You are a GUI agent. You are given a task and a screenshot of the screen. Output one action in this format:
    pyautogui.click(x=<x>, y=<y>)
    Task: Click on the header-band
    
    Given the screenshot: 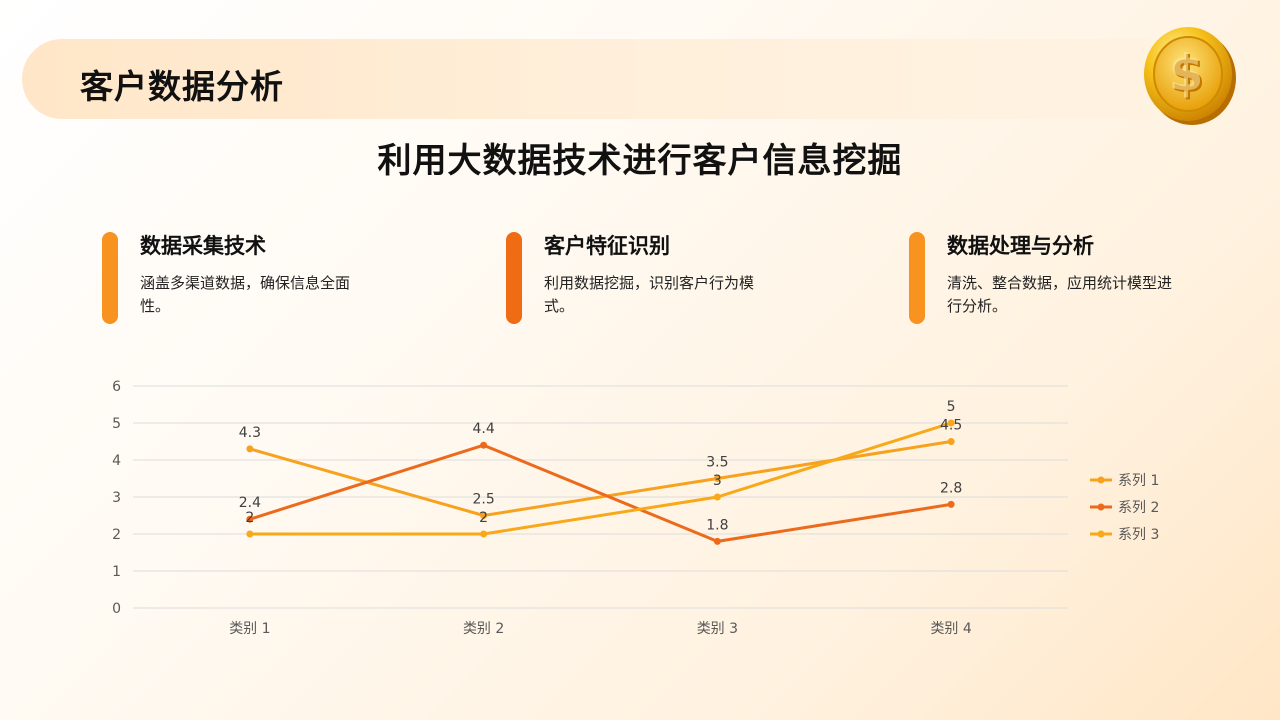 What is the action you would take?
    pyautogui.click(x=619, y=79)
    